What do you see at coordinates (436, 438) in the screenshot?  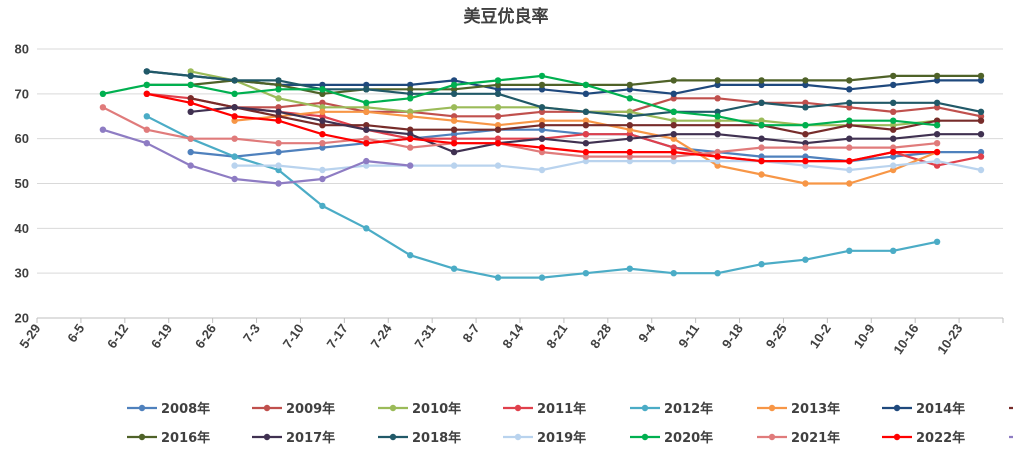 I see `legend-label: 2018年` at bounding box center [436, 438].